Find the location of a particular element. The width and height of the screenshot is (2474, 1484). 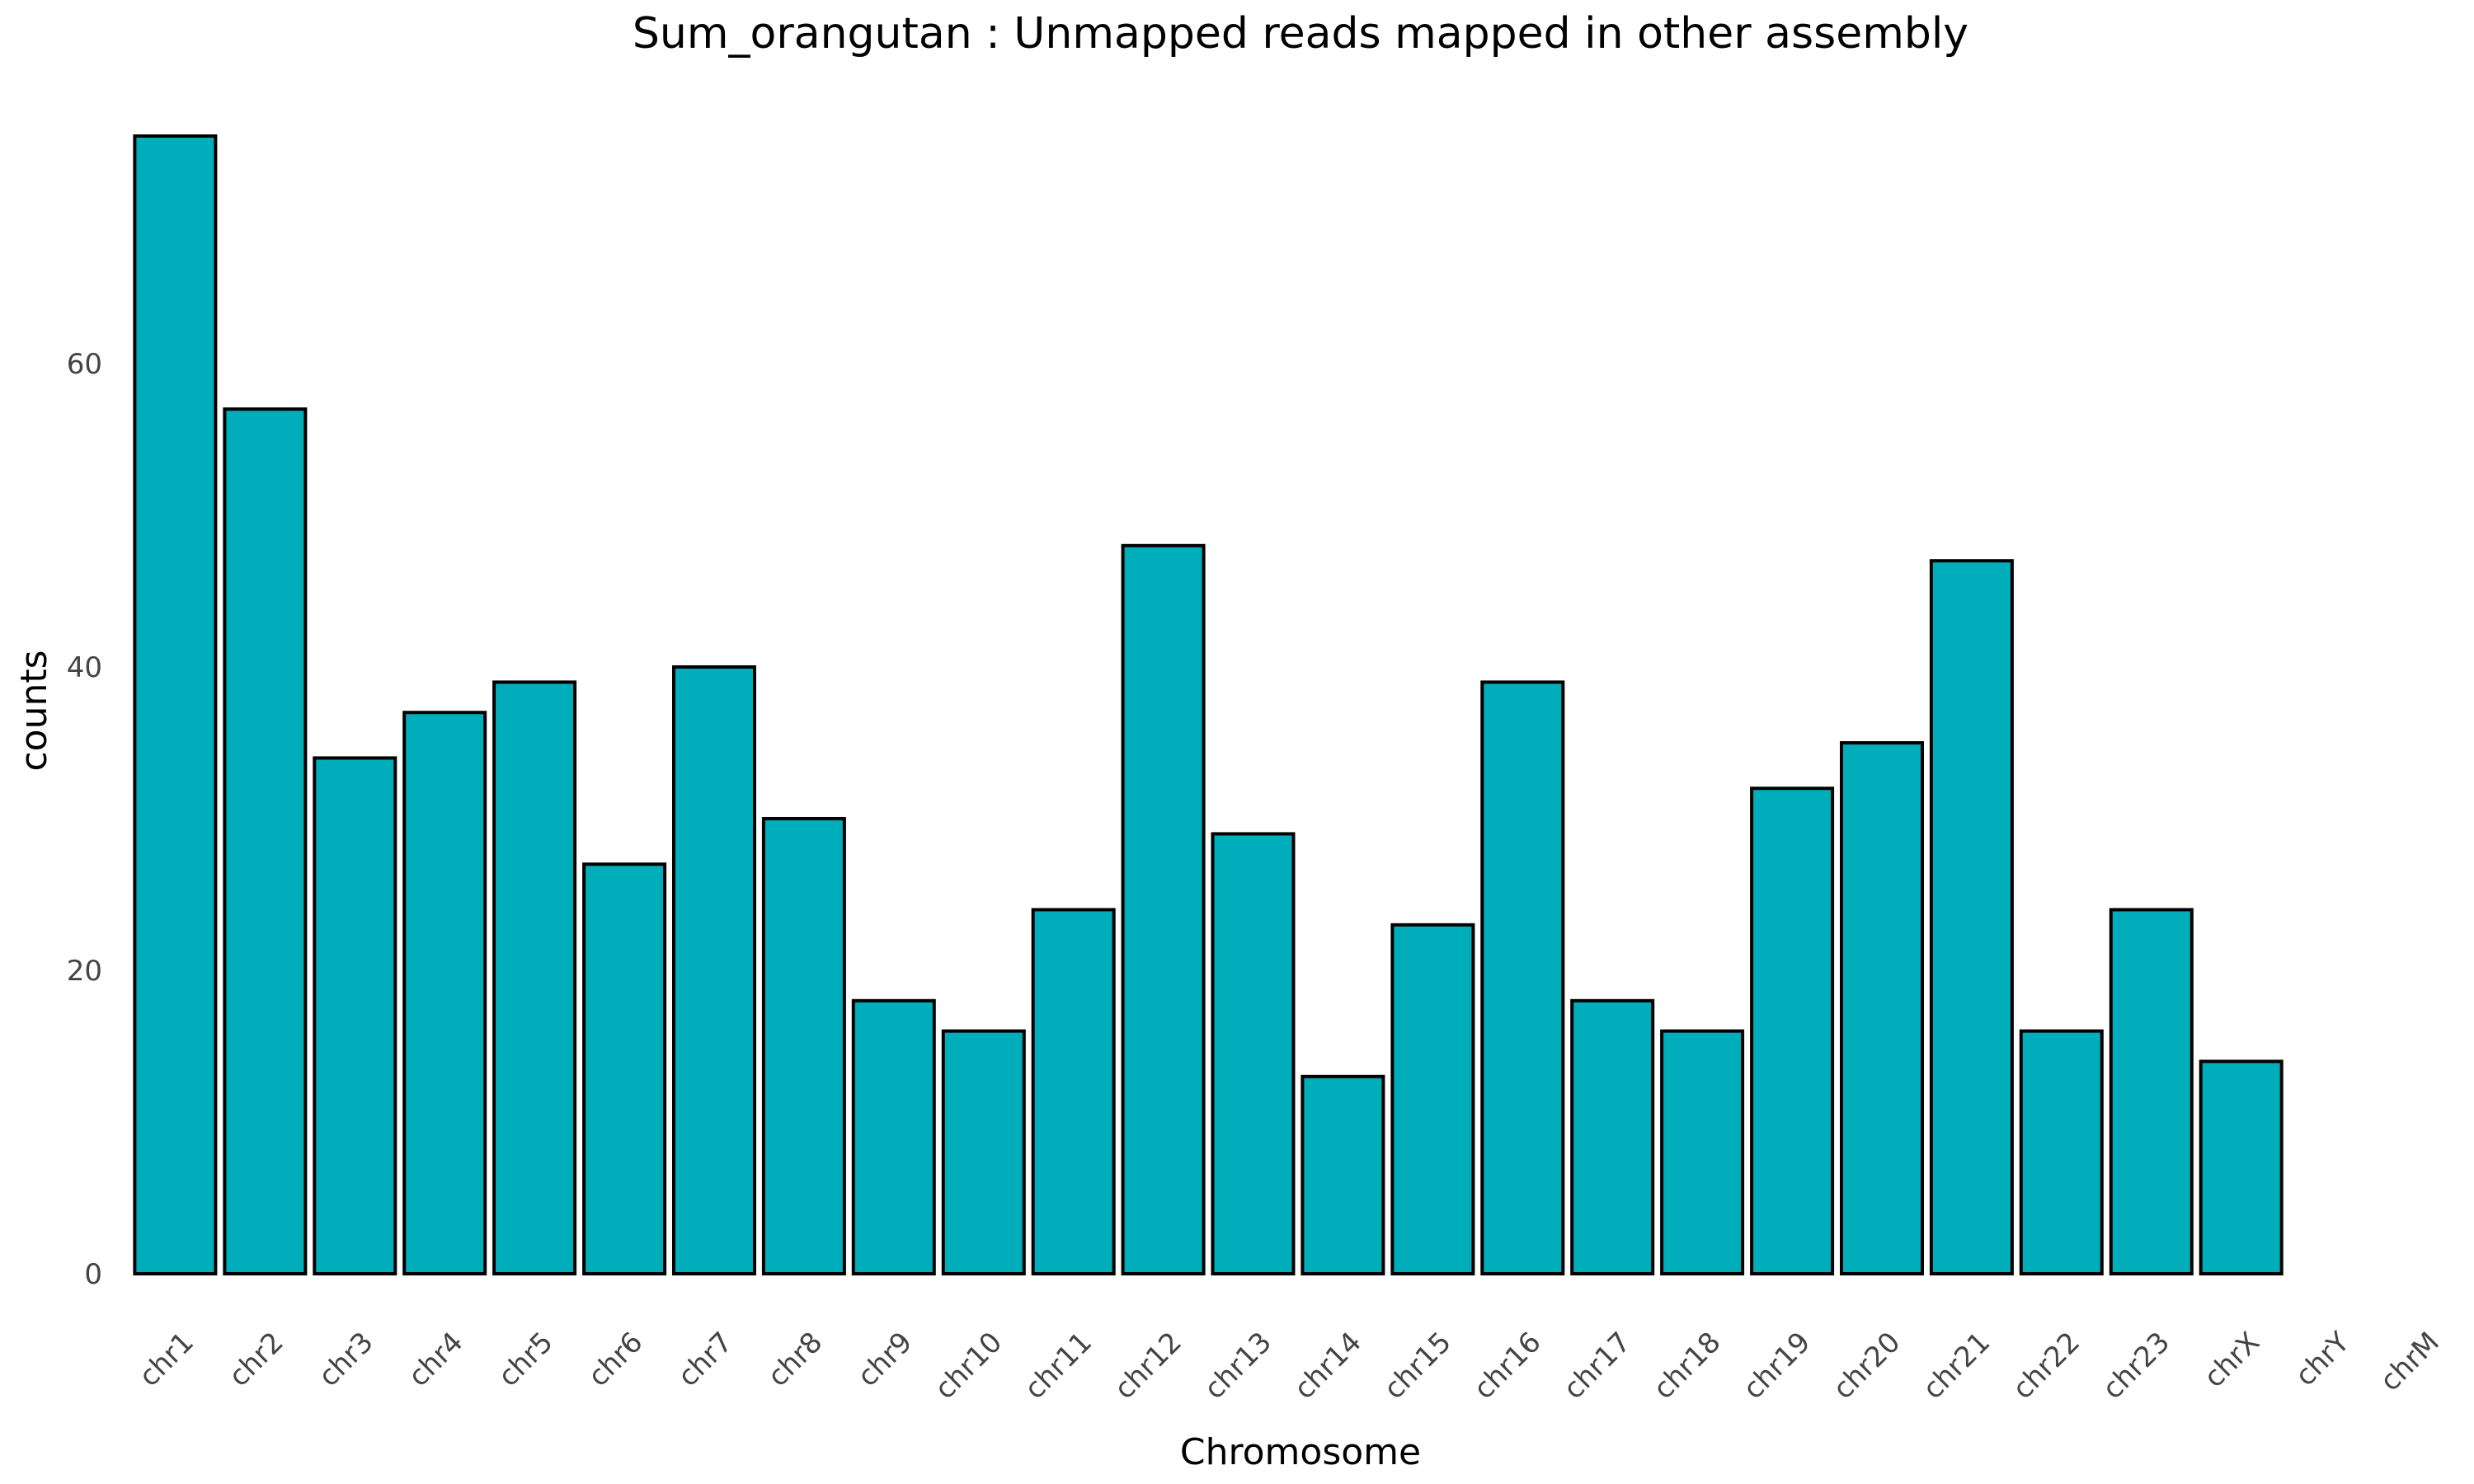

bar-chr10 is located at coordinates (983, 1152).